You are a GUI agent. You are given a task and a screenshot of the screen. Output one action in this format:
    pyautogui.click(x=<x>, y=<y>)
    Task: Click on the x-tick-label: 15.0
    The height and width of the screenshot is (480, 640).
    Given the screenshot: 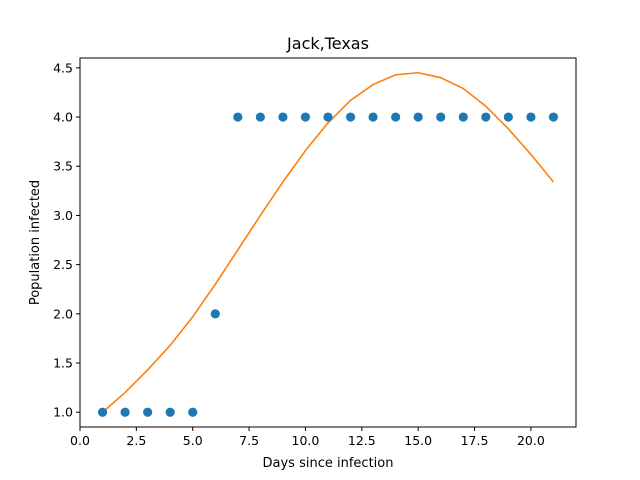 What is the action you would take?
    pyautogui.click(x=418, y=440)
    